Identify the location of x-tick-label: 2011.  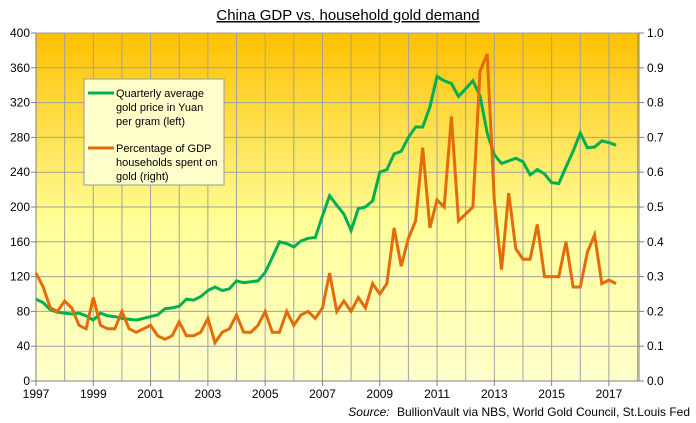
(437, 394).